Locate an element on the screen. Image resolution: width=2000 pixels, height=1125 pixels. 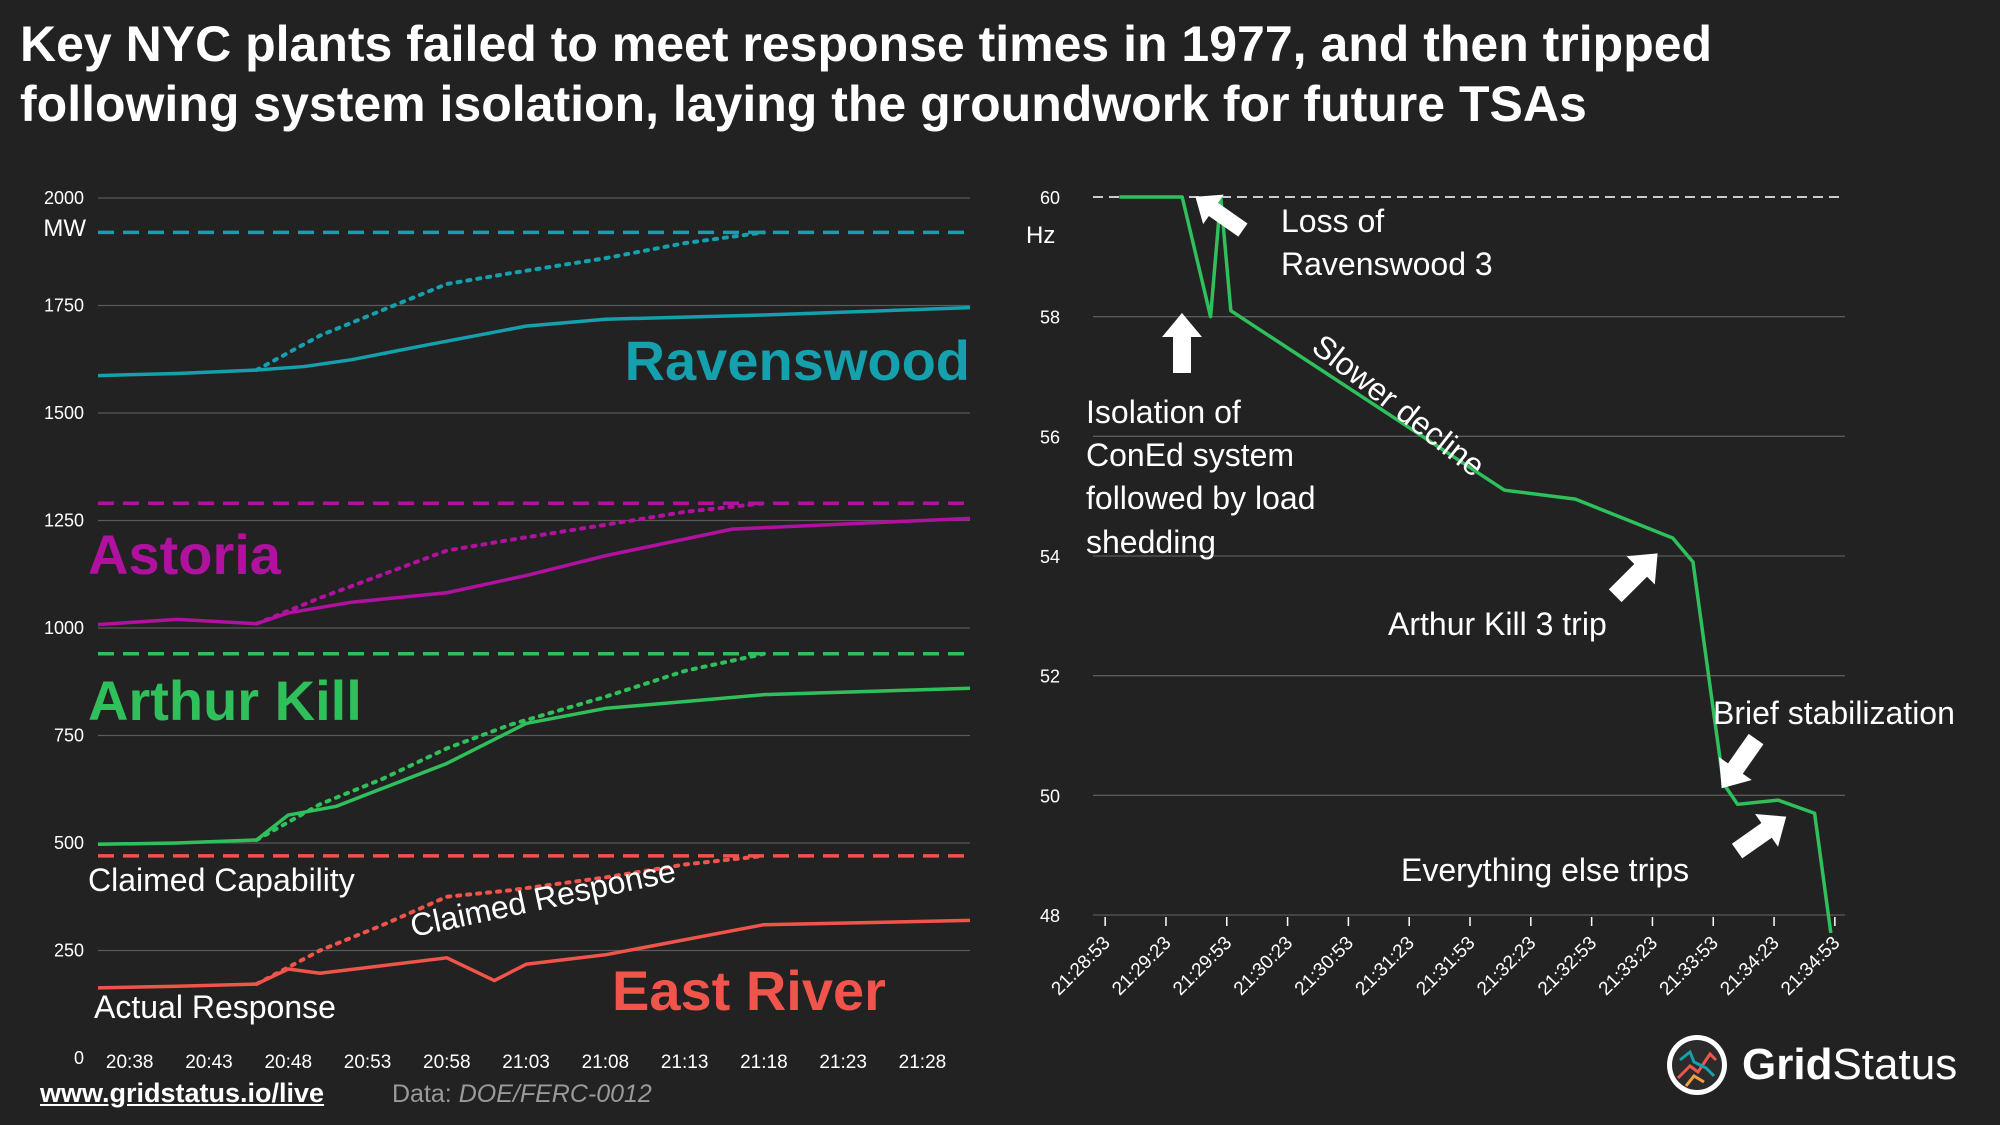
right-x-tick-label: 21:32:23 is located at coordinates (1506, 966).